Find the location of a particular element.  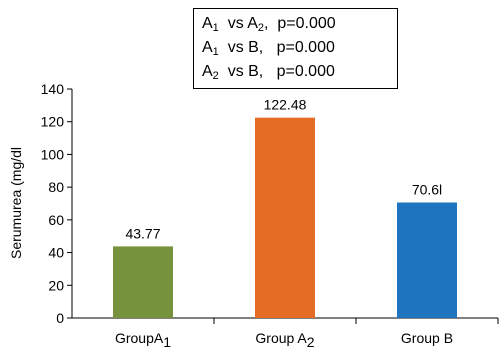

significance-row-2: A1 vs B, p=0.000 is located at coordinates (268, 48).